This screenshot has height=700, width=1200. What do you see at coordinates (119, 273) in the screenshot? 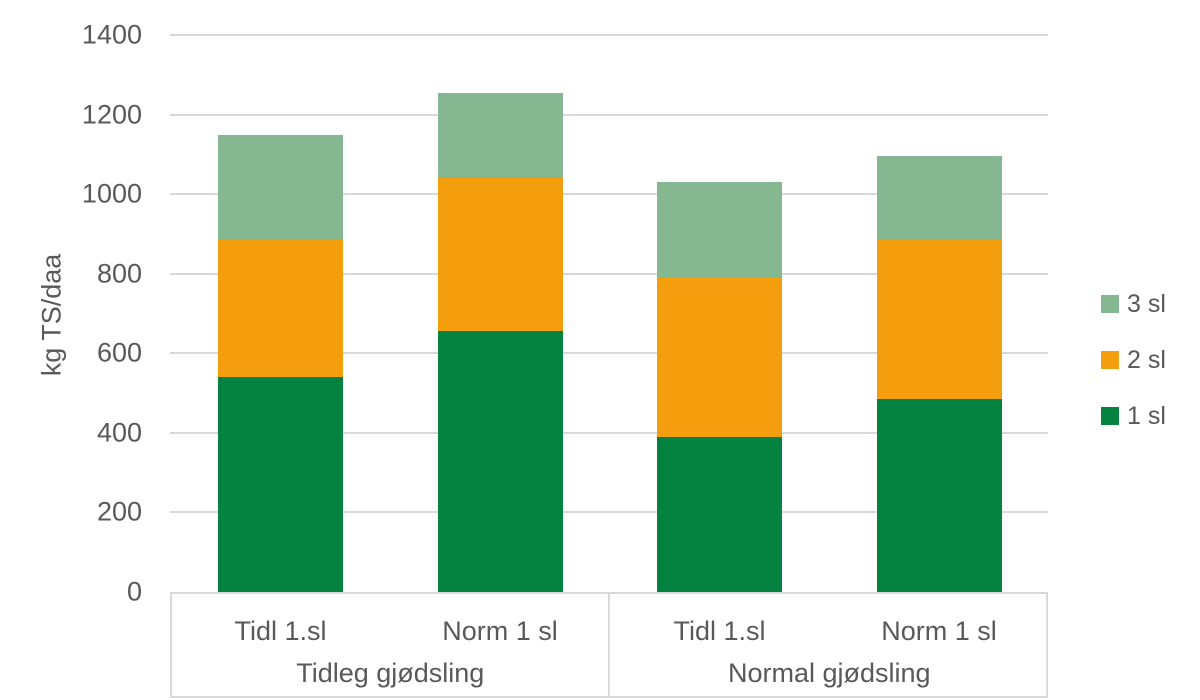
I see `y-axis-tick-label: 800` at bounding box center [119, 273].